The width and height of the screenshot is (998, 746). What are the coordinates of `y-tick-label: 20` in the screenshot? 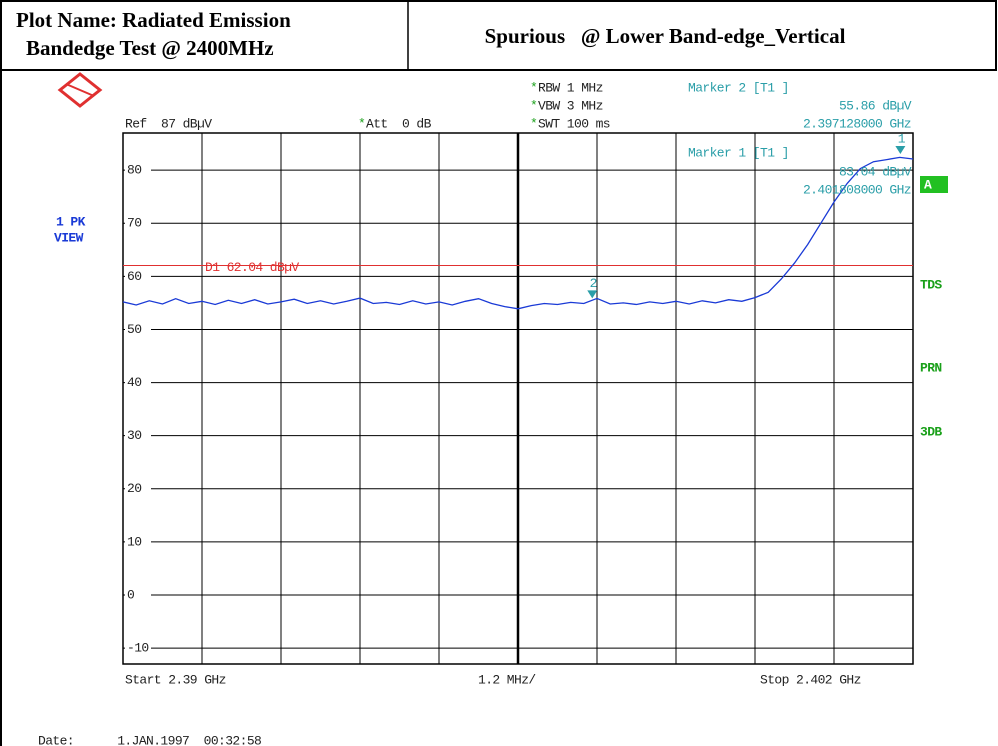 It's located at (134, 488).